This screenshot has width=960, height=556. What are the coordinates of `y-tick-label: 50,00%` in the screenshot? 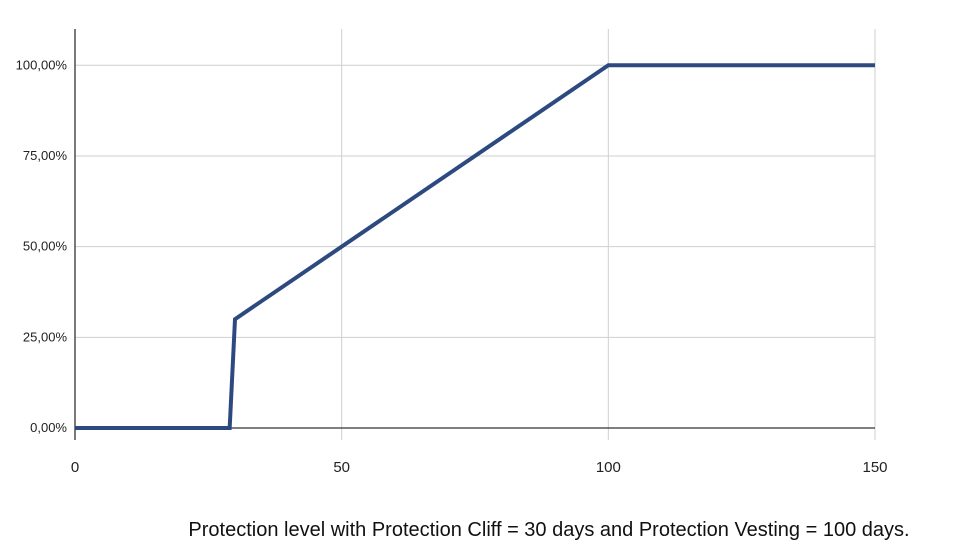 It's located at (45, 246).